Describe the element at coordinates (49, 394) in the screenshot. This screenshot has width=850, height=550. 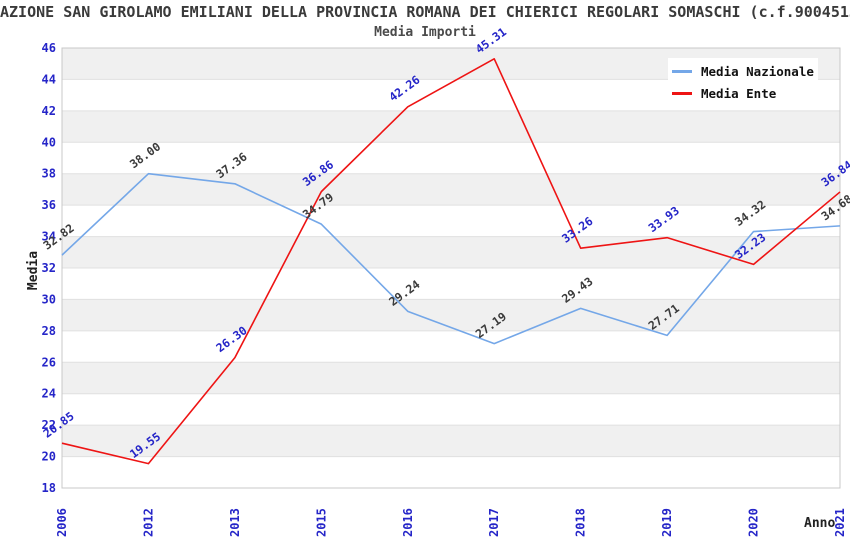
I see `y-tick-label: 24` at that location.